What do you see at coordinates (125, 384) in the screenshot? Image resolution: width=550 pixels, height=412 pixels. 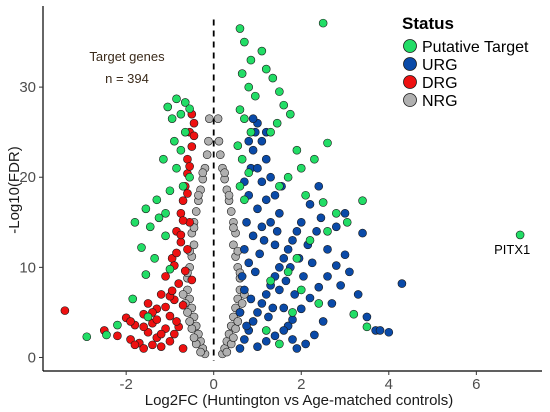 I see `x-tick-label: -2` at bounding box center [125, 384].